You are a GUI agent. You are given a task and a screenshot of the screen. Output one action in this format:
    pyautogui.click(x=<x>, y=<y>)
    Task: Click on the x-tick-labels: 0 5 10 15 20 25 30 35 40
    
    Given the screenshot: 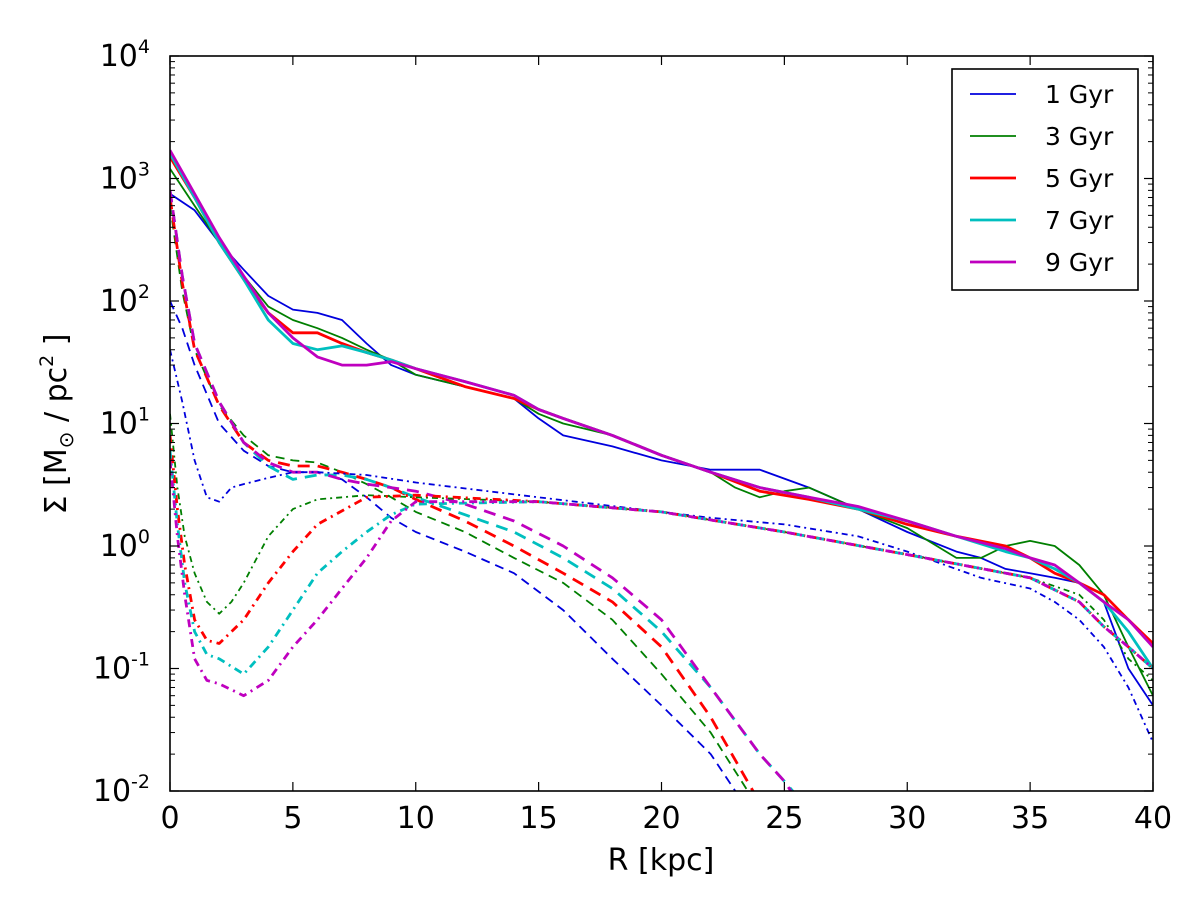 What is the action you would take?
    pyautogui.click(x=666, y=818)
    